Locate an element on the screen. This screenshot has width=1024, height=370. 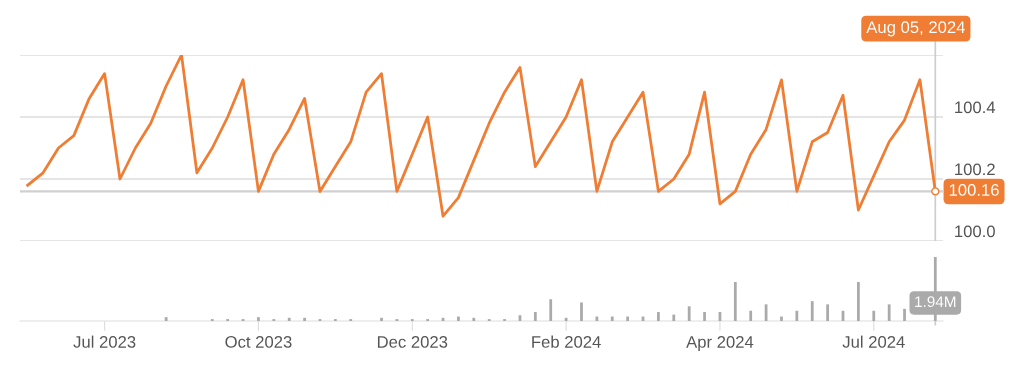
y-tick-label: 100.0 is located at coordinates (975, 231).